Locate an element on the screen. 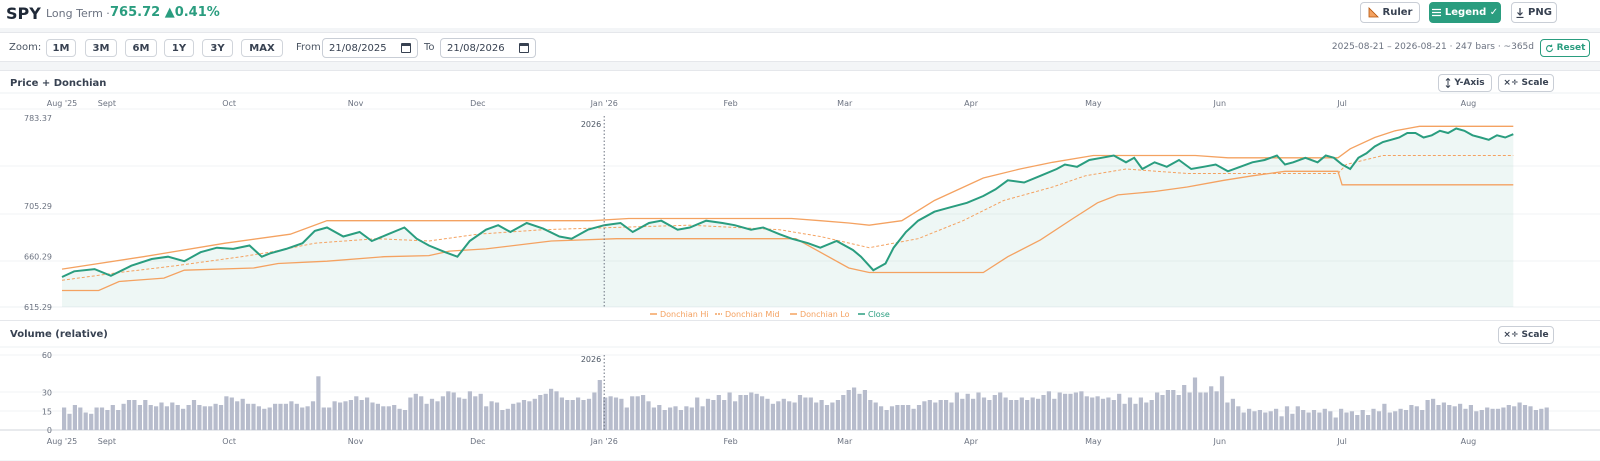 This screenshot has height=461, width=1600. x-tick-label: Feb is located at coordinates (730, 441).